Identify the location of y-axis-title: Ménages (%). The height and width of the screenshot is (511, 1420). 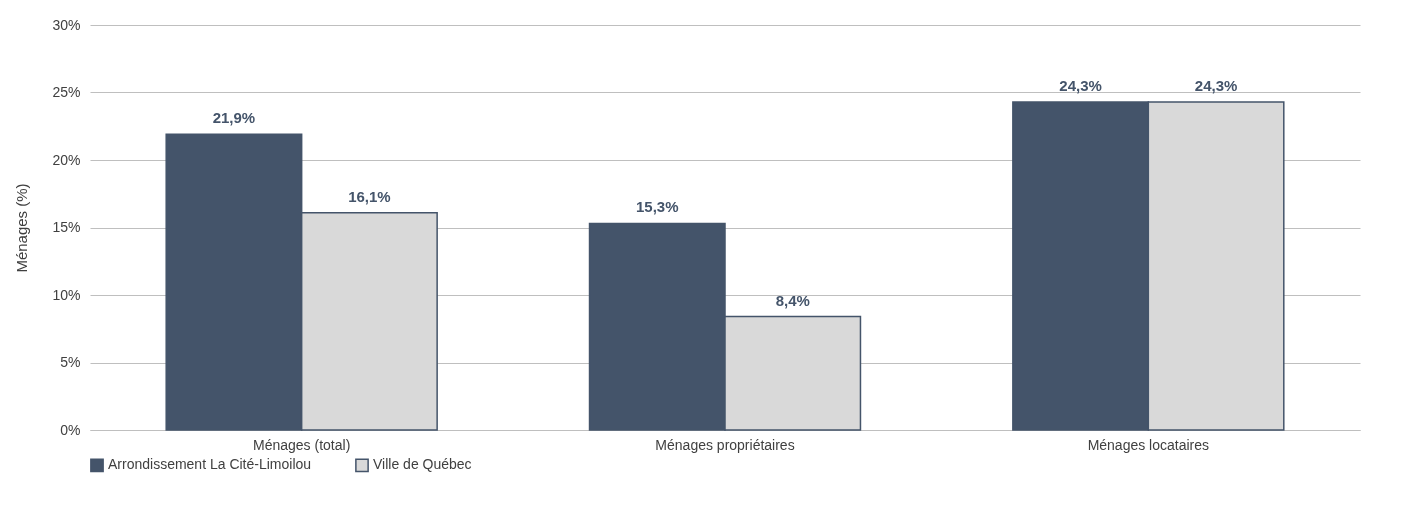
(22, 228).